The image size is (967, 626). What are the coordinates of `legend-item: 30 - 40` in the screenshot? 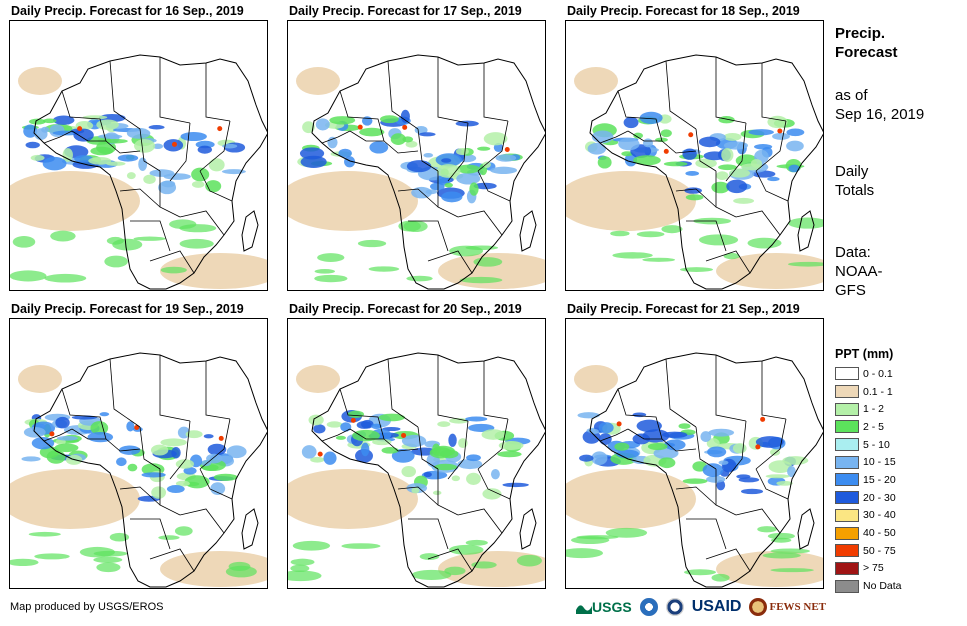 It's located at (868, 516).